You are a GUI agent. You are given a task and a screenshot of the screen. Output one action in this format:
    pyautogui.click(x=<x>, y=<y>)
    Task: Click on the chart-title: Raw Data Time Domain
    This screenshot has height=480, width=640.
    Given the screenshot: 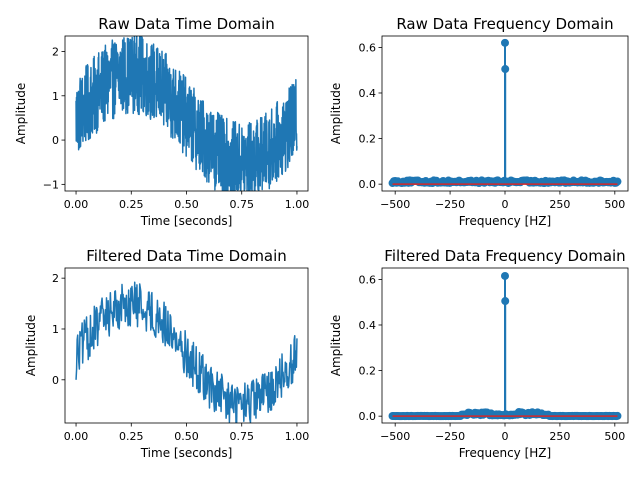 What is the action you would take?
    pyautogui.click(x=186, y=24)
    